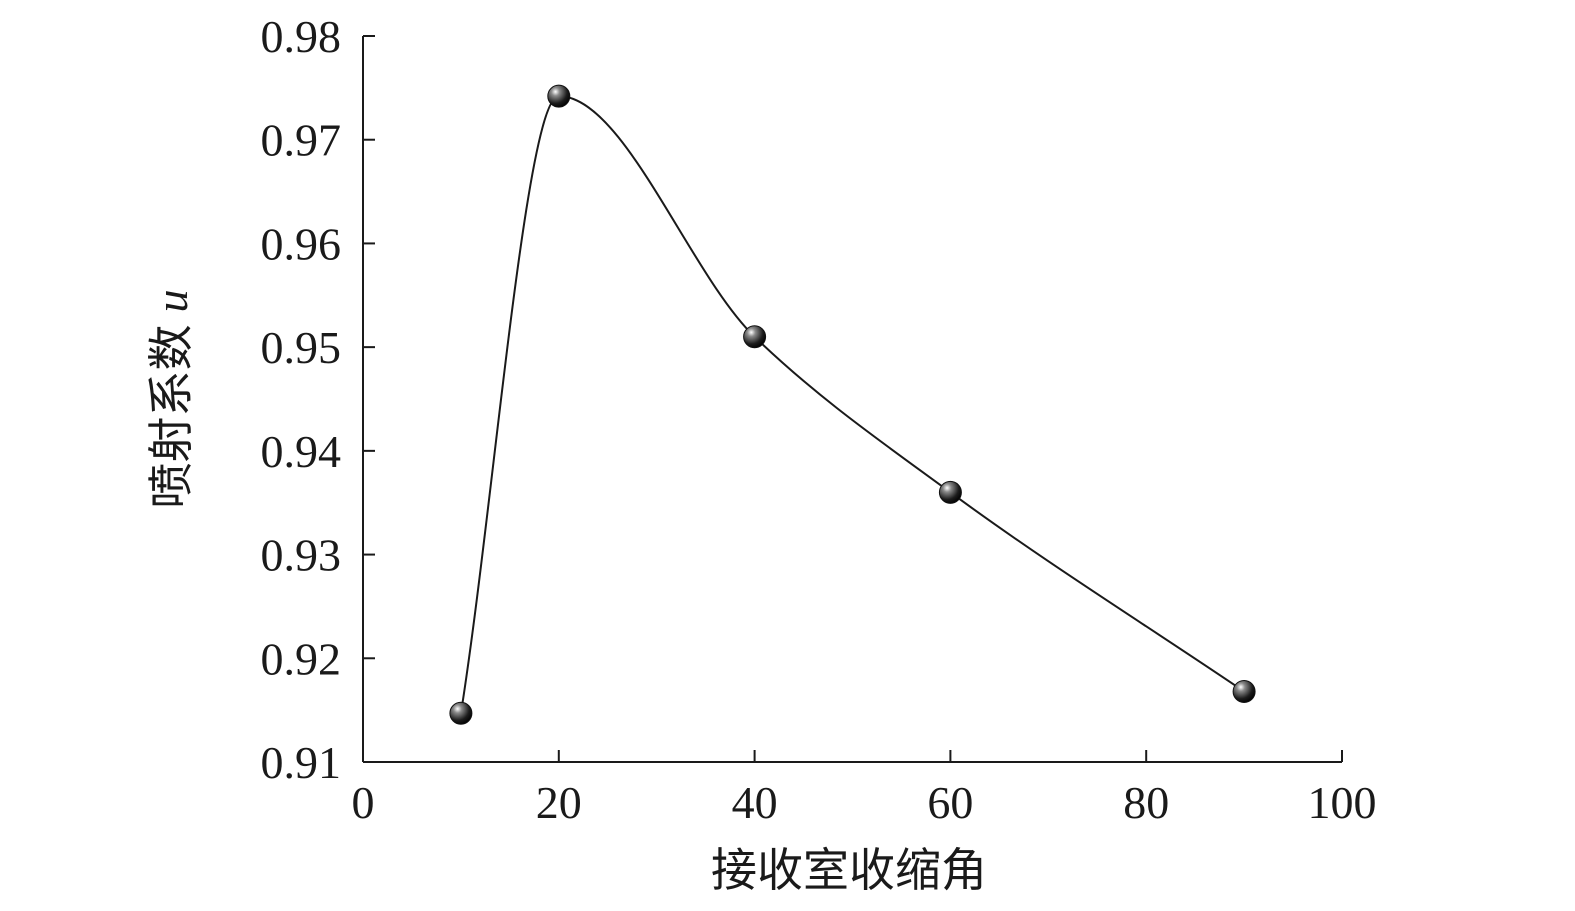 The image size is (1575, 911). I want to click on x-tick-label: 20, so click(559, 802).